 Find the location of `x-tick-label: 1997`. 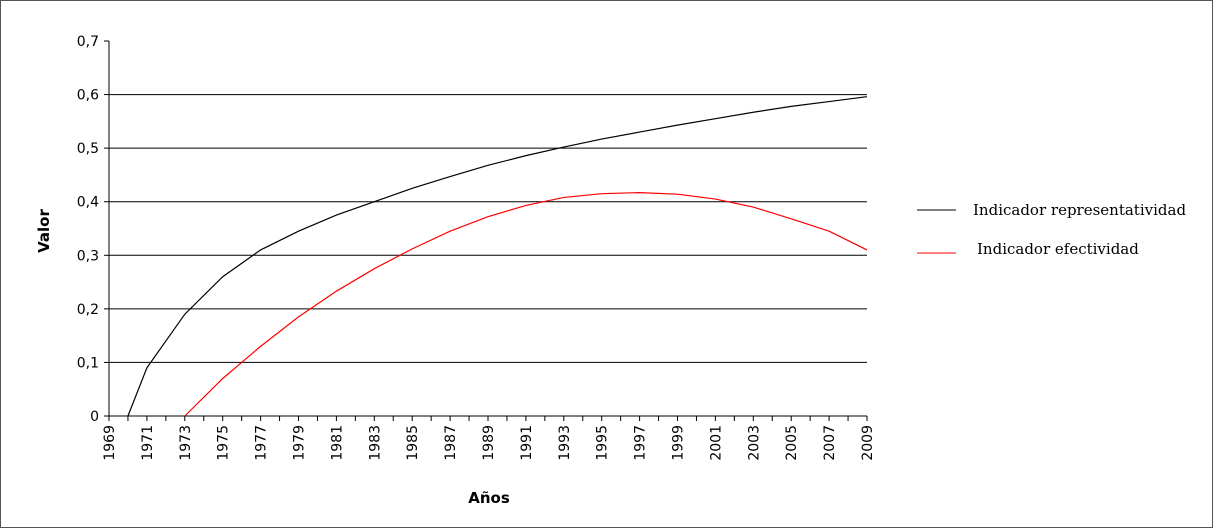

x-tick-label: 1997 is located at coordinates (641, 443).